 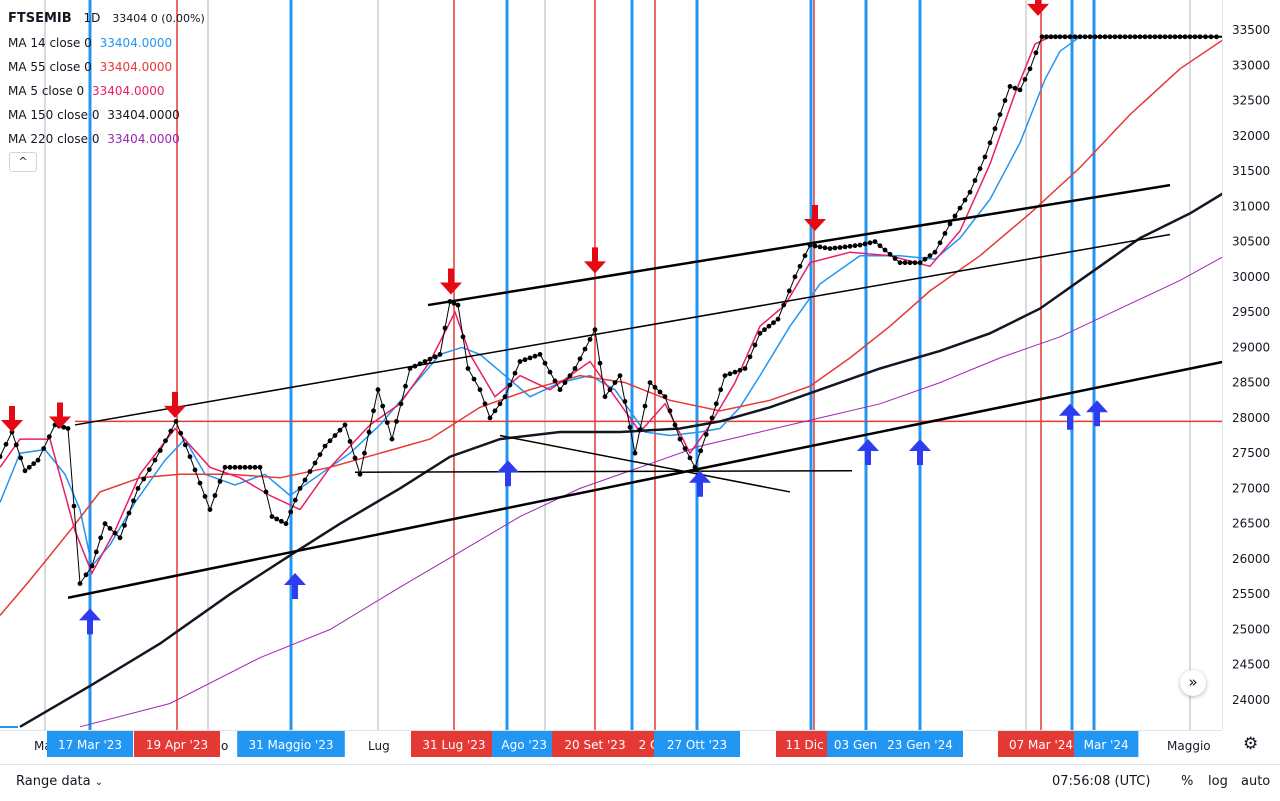 What do you see at coordinates (1251, 700) in the screenshot?
I see `price-tick-label: 24000` at bounding box center [1251, 700].